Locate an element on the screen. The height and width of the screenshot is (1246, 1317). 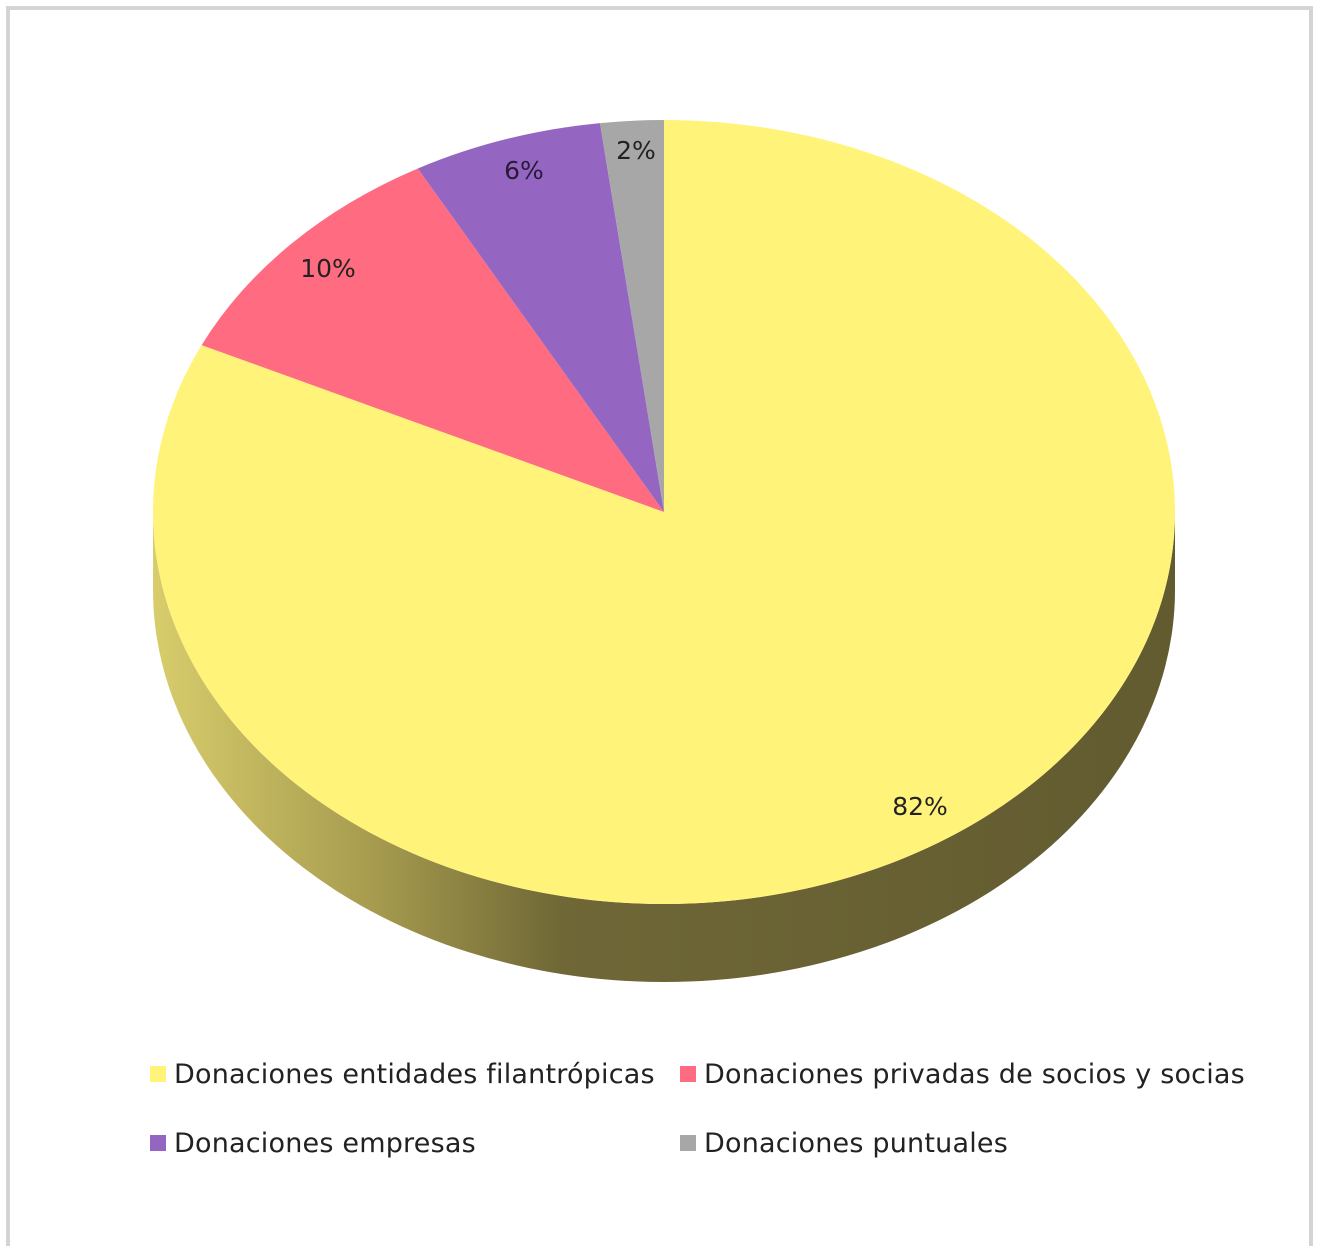
data-label-socios: 10% is located at coordinates (328, 268).